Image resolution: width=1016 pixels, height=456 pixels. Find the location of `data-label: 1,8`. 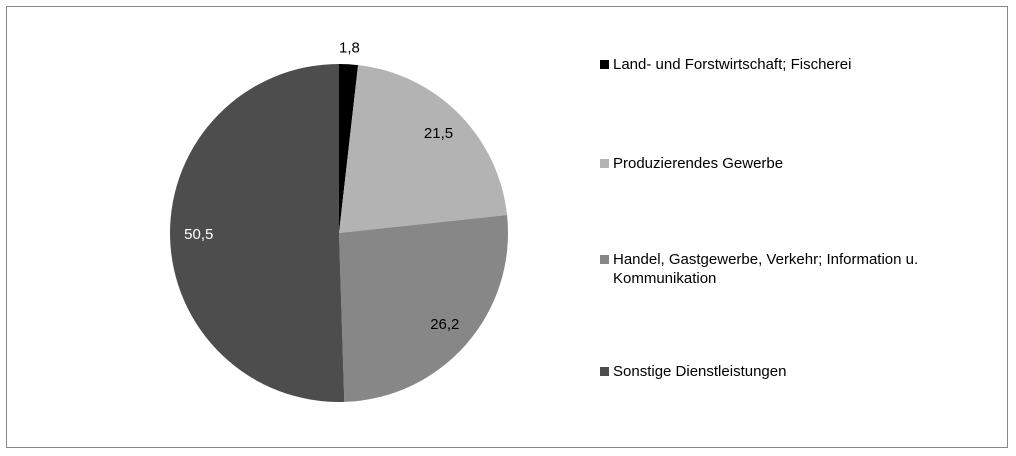

data-label: 1,8 is located at coordinates (349, 47).